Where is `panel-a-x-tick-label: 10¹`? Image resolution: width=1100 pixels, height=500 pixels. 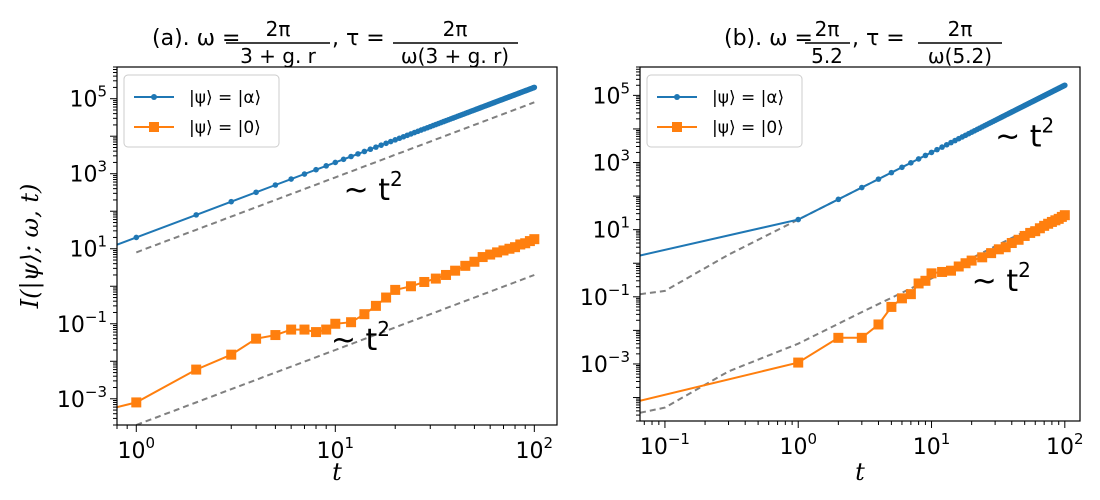
panel-a-x-tick-label: 10¹ is located at coordinates (336, 449).